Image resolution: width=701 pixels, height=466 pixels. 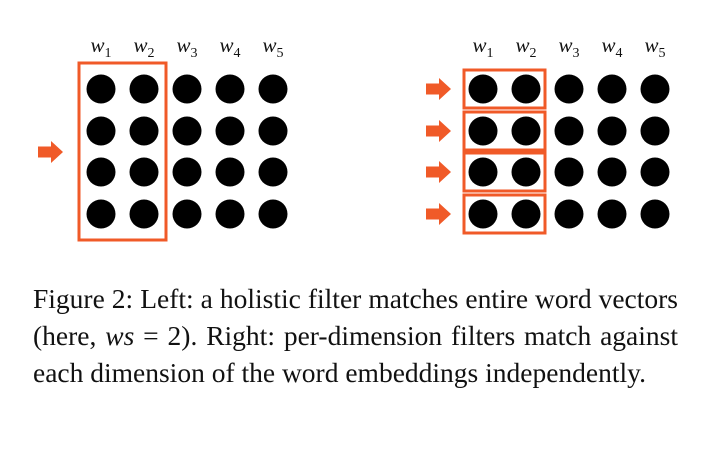 I want to click on caption-math-eq: = 2, so click(x=158, y=335).